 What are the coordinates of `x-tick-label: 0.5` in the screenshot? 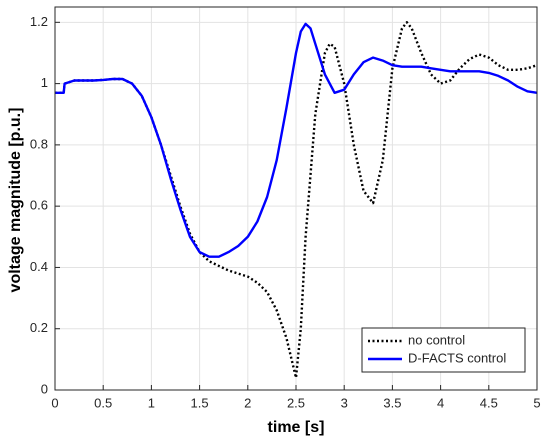 It's located at (103, 402).